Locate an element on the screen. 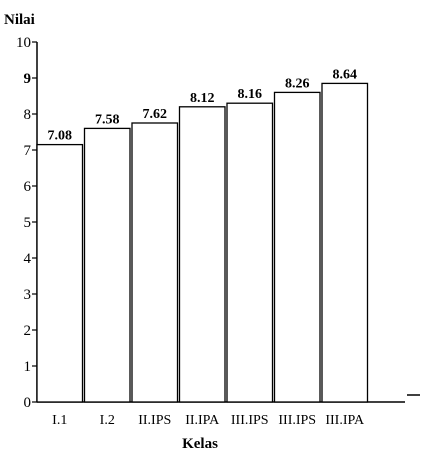  y-tick-label: 2 is located at coordinates (28, 331).